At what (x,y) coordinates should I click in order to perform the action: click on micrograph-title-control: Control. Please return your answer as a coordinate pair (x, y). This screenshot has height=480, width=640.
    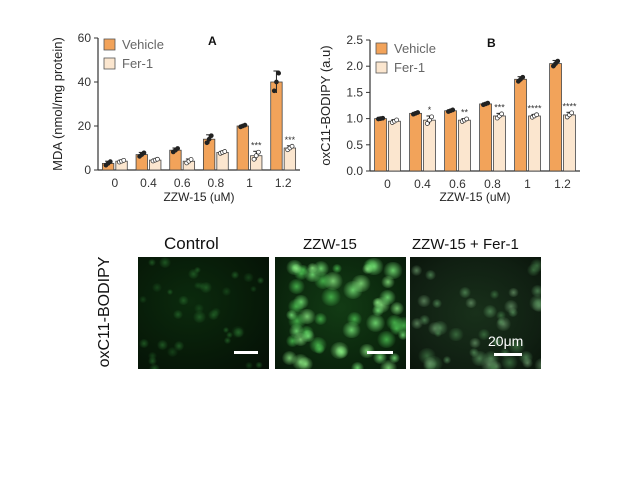
    Looking at the image, I should click on (191, 243).